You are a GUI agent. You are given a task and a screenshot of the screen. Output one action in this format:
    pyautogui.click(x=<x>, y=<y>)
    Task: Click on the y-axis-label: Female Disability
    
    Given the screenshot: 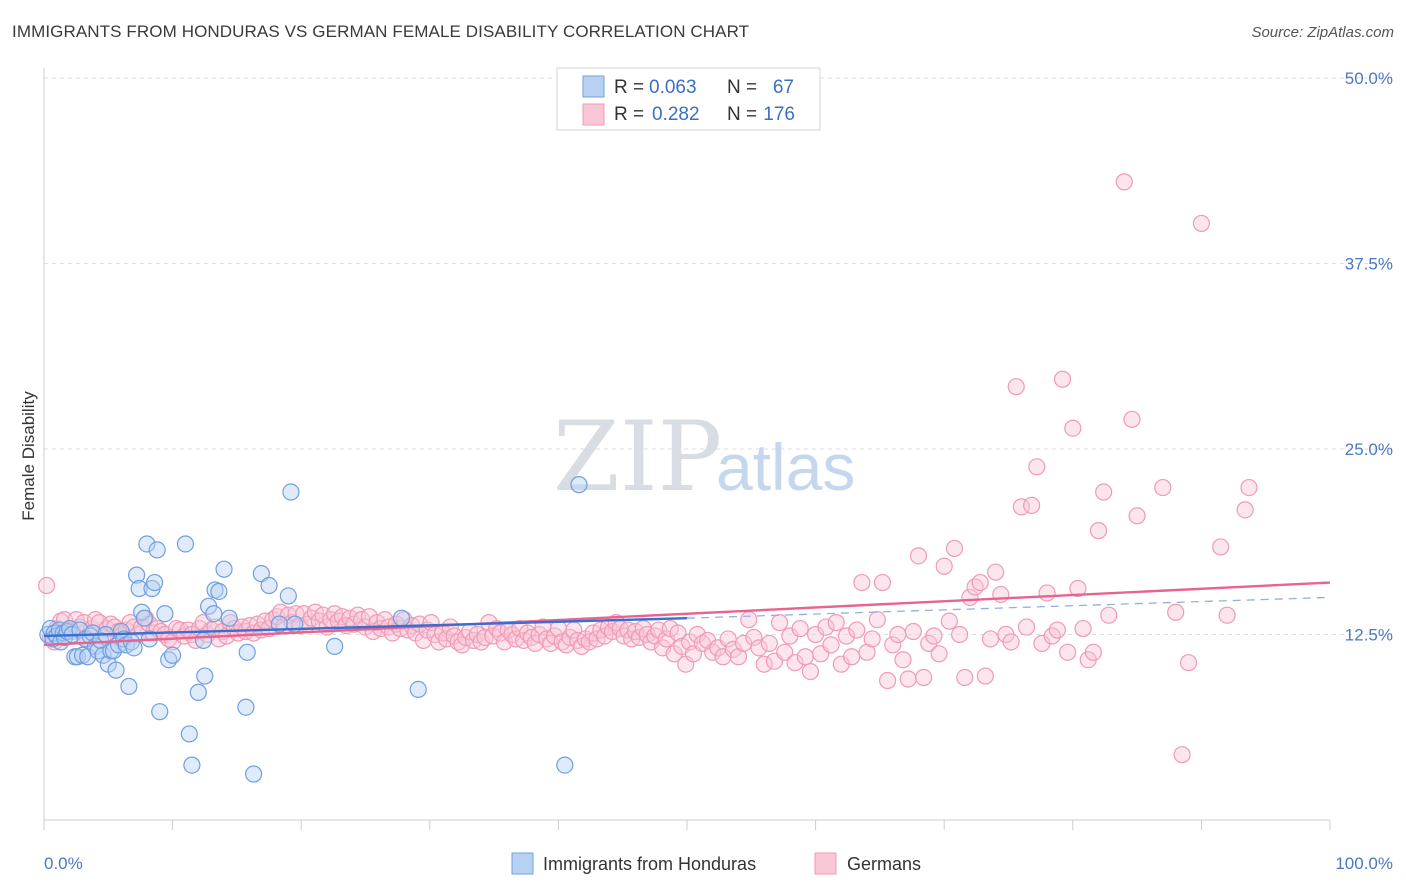 What is the action you would take?
    pyautogui.click(x=28, y=456)
    